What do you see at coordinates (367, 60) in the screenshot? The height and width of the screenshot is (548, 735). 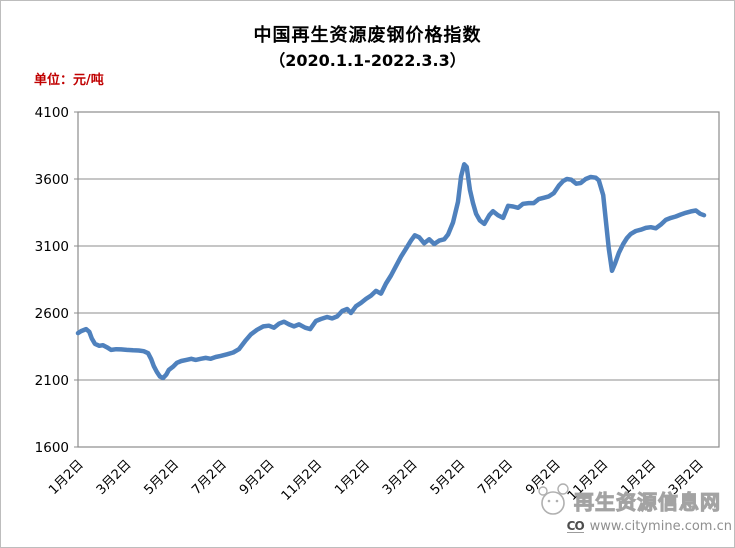 I see `chart-subtitle: （2020.1.1-2022.3.3）` at bounding box center [367, 60].